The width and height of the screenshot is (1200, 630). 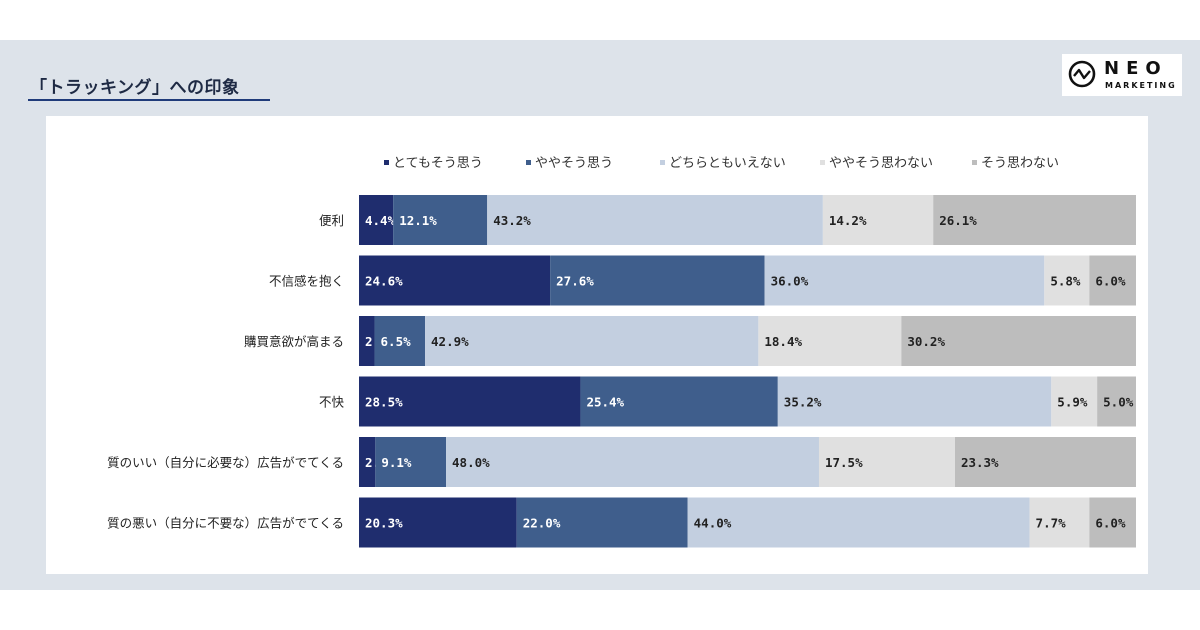 What do you see at coordinates (803, 402) in the screenshot?
I see `data-label: 35.2%` at bounding box center [803, 402].